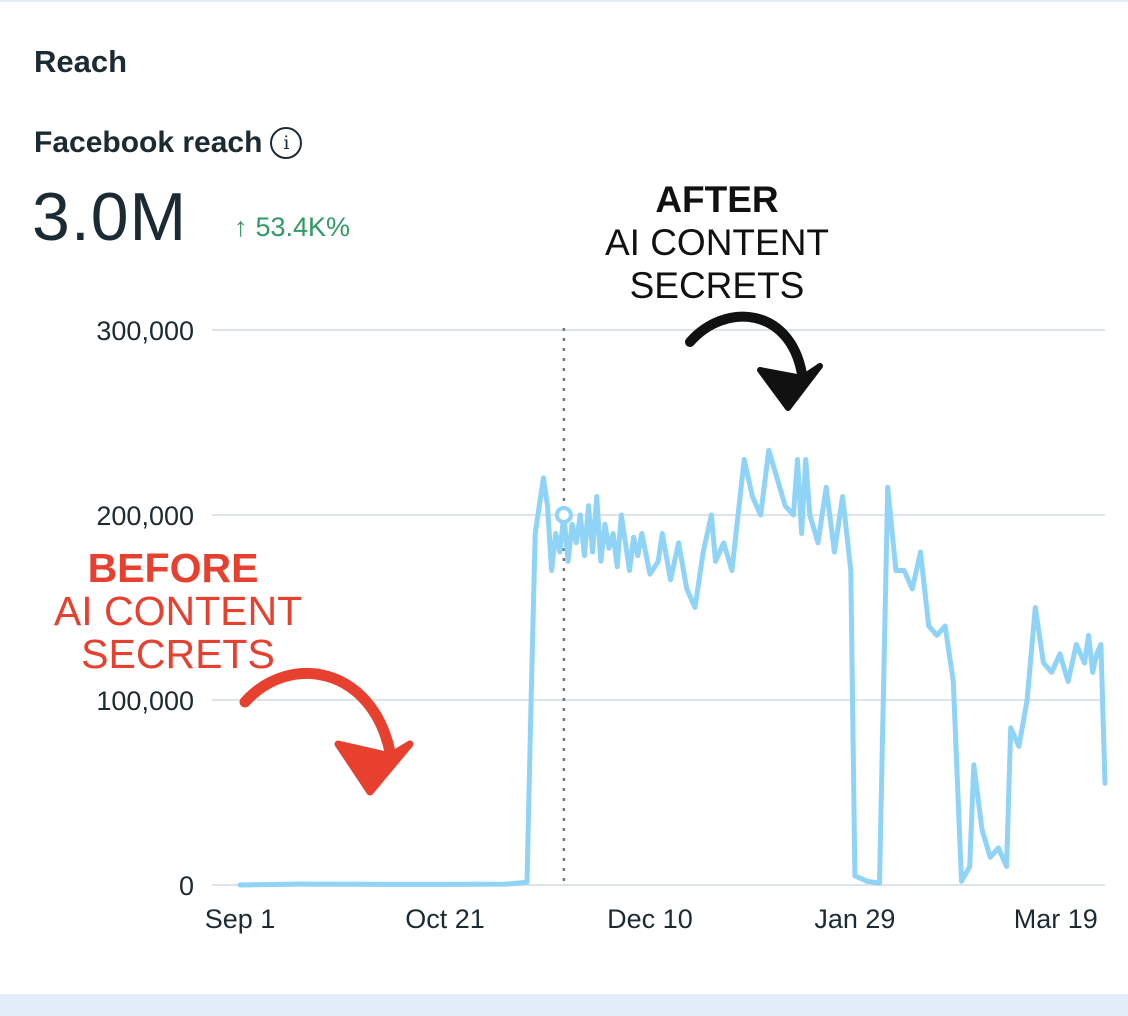  Describe the element at coordinates (445, 919) in the screenshot. I see `x-tick-label: Oct 21` at that location.